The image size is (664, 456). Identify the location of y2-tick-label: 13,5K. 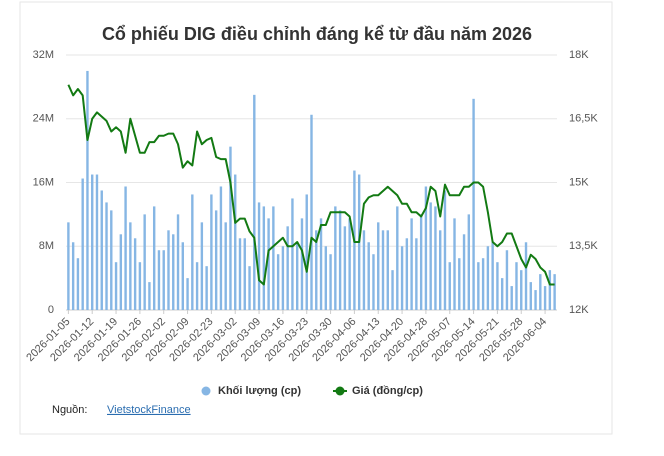
(583, 246).